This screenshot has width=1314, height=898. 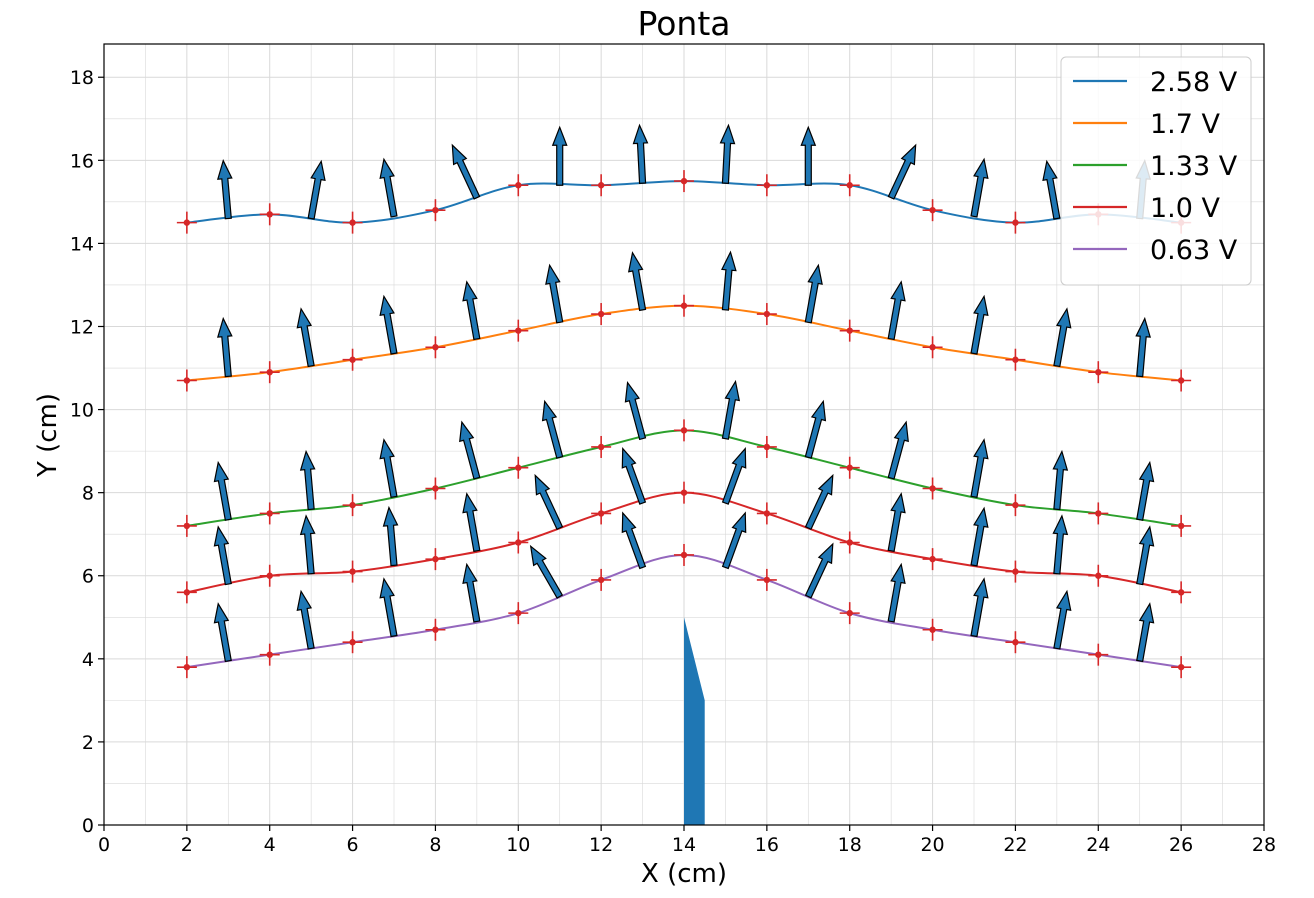 I want to click on x-tick-label: 24, so click(x=1098, y=845).